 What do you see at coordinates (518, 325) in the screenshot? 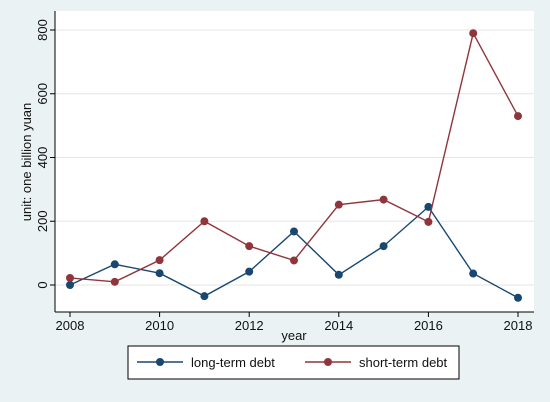
I see `x-tick-label: 2018` at bounding box center [518, 325].